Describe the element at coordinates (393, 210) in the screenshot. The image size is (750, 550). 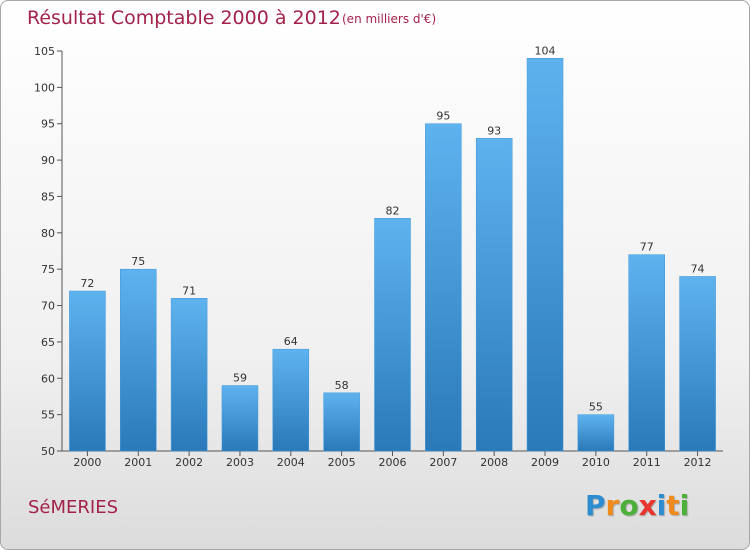
I see `bar-value-label: 82` at that location.